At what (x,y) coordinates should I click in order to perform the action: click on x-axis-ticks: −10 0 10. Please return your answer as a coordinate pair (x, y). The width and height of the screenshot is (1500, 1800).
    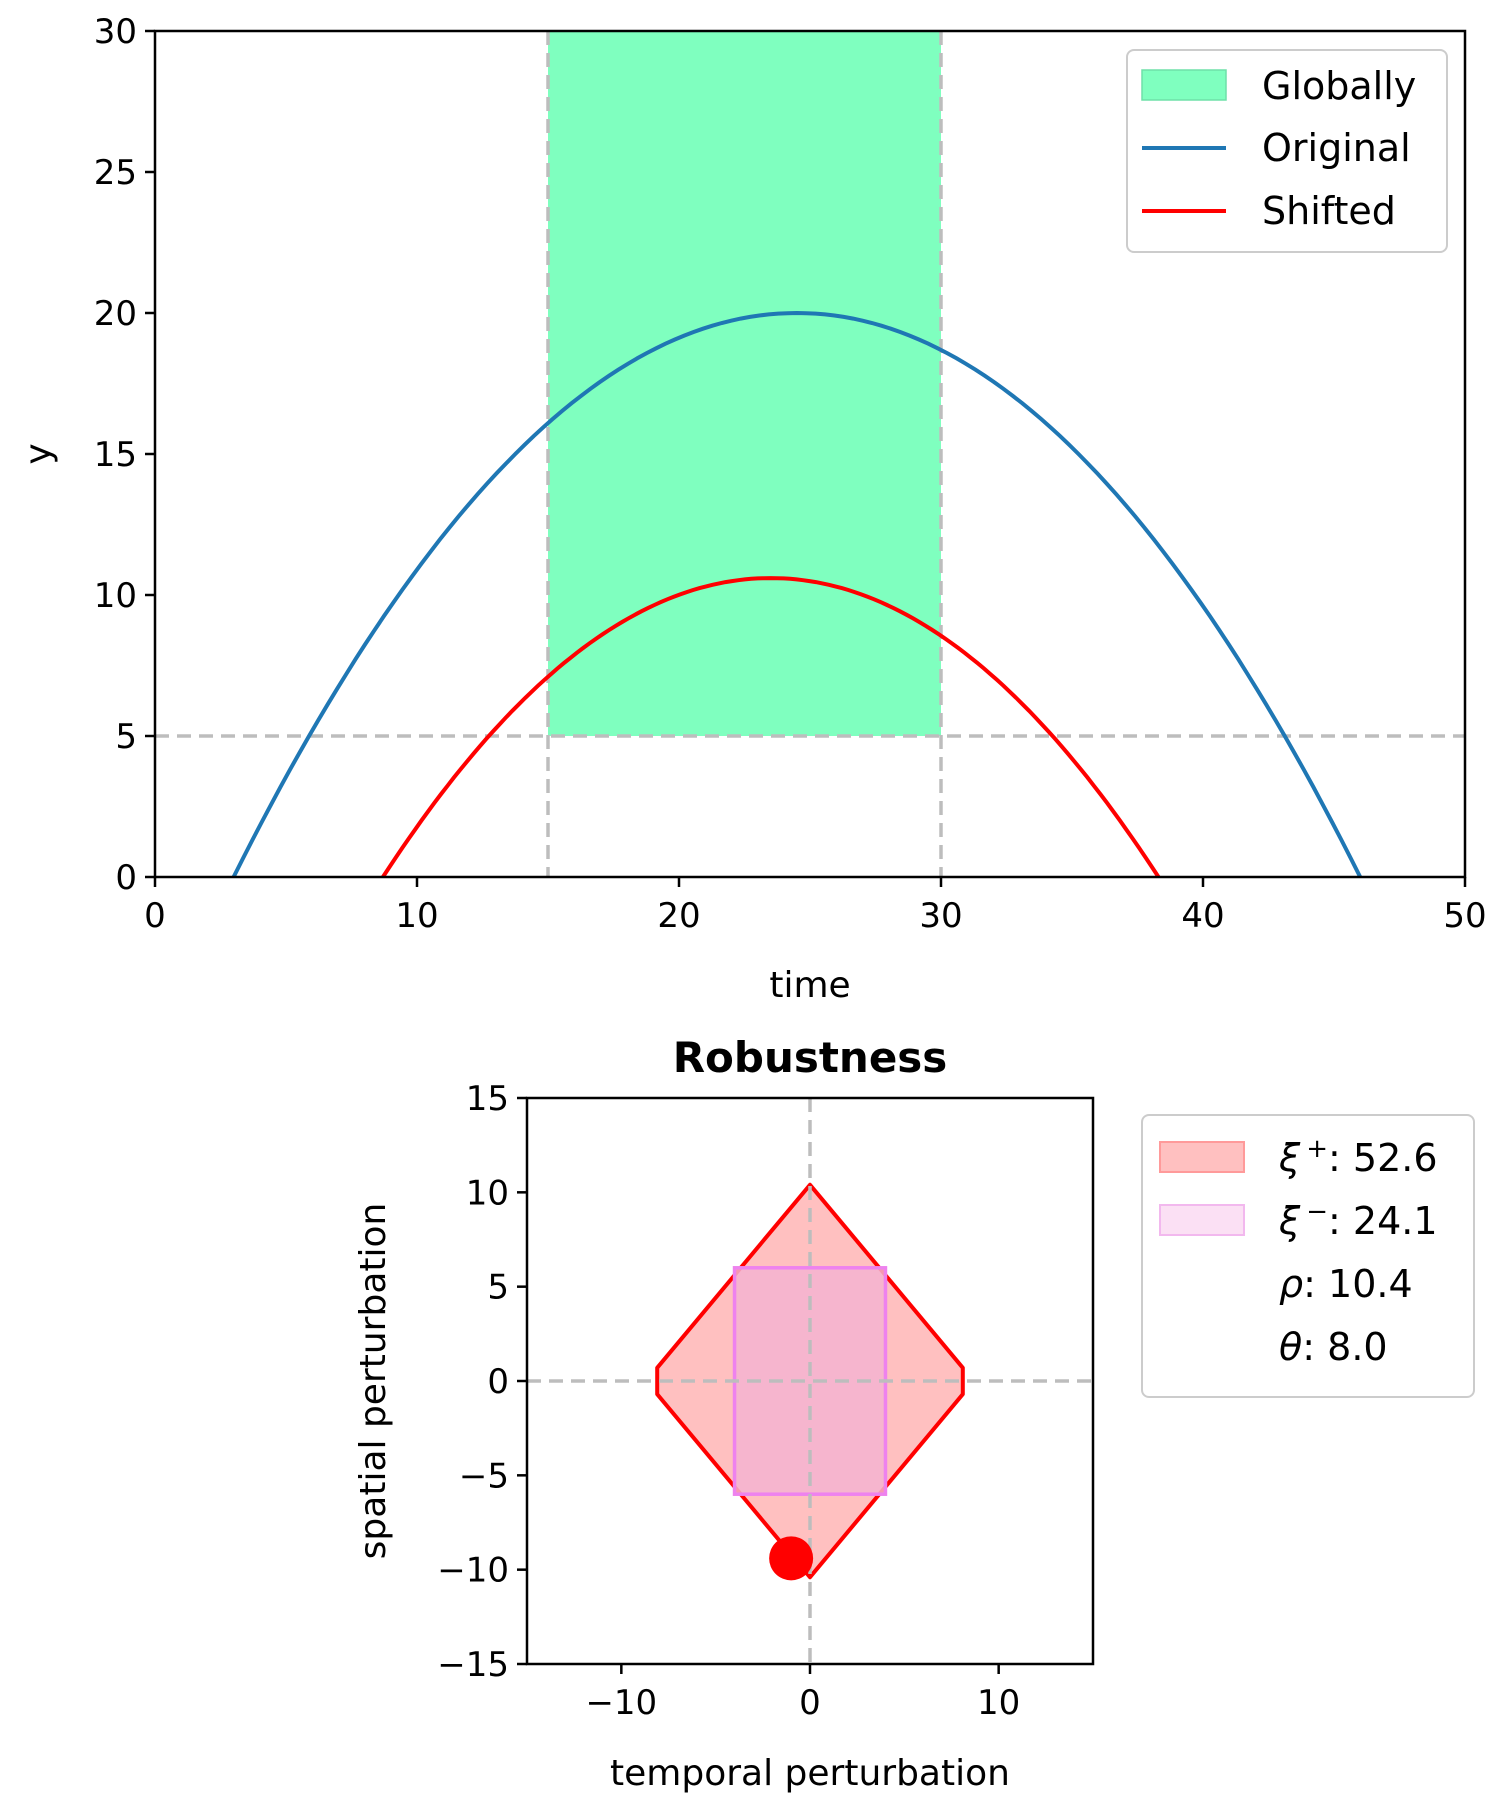
    Looking at the image, I should click on (802, 1693).